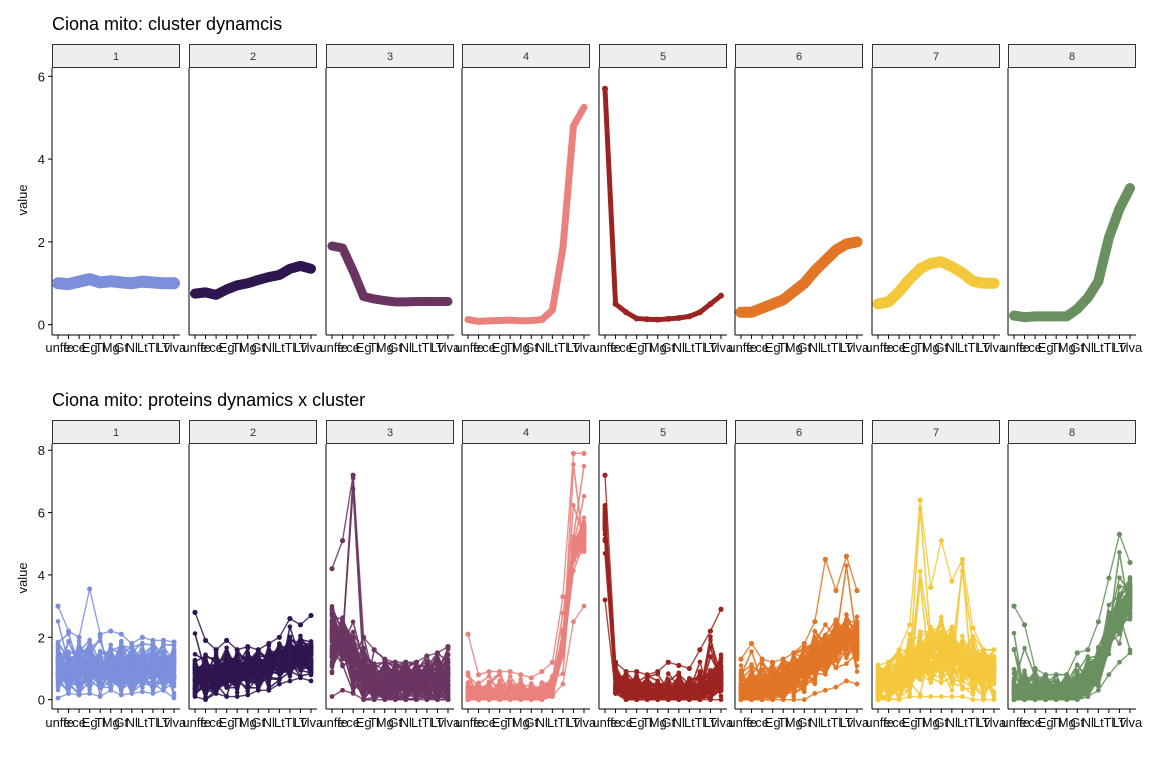 This screenshot has height=768, width=1152. Describe the element at coordinates (799, 57) in the screenshot. I see `facet-strip-label: 6` at that location.